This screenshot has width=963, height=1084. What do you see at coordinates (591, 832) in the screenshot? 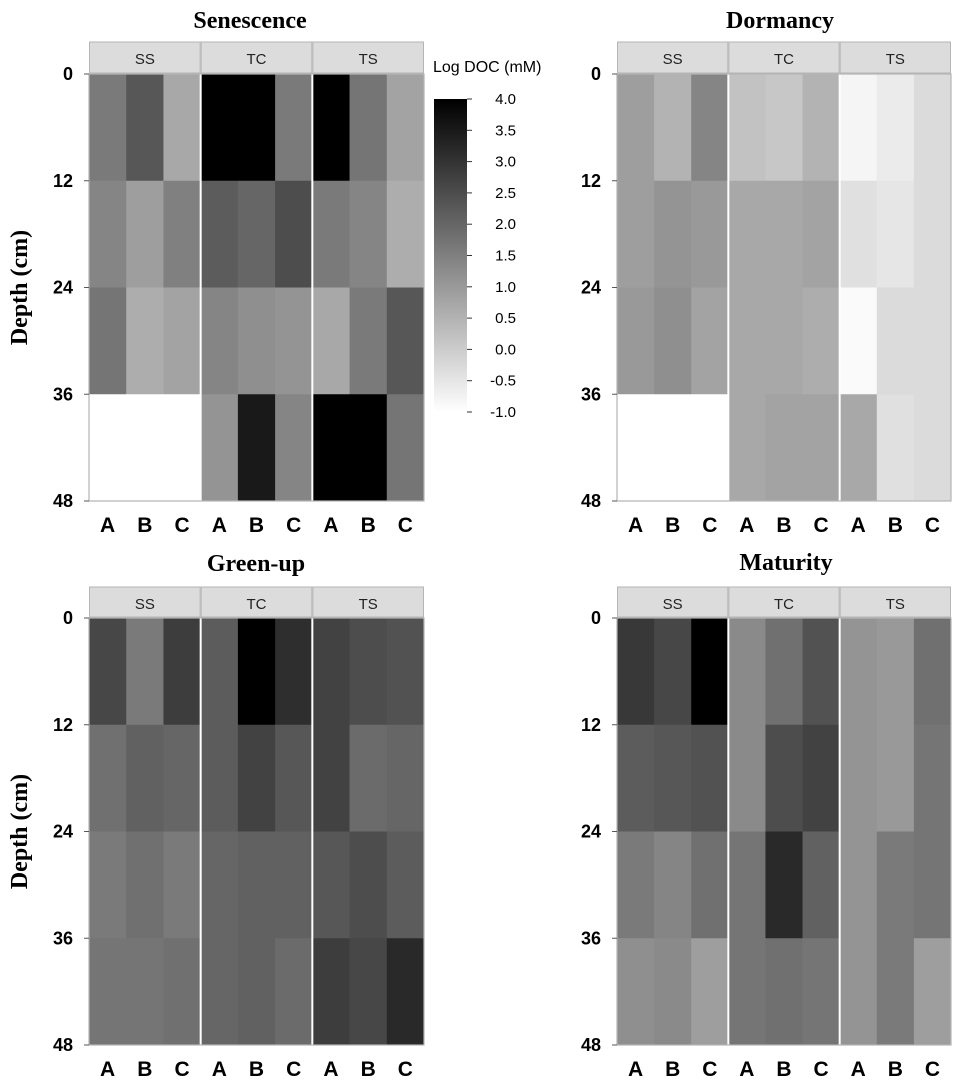
I see `y-tick-label: 24` at bounding box center [591, 832].